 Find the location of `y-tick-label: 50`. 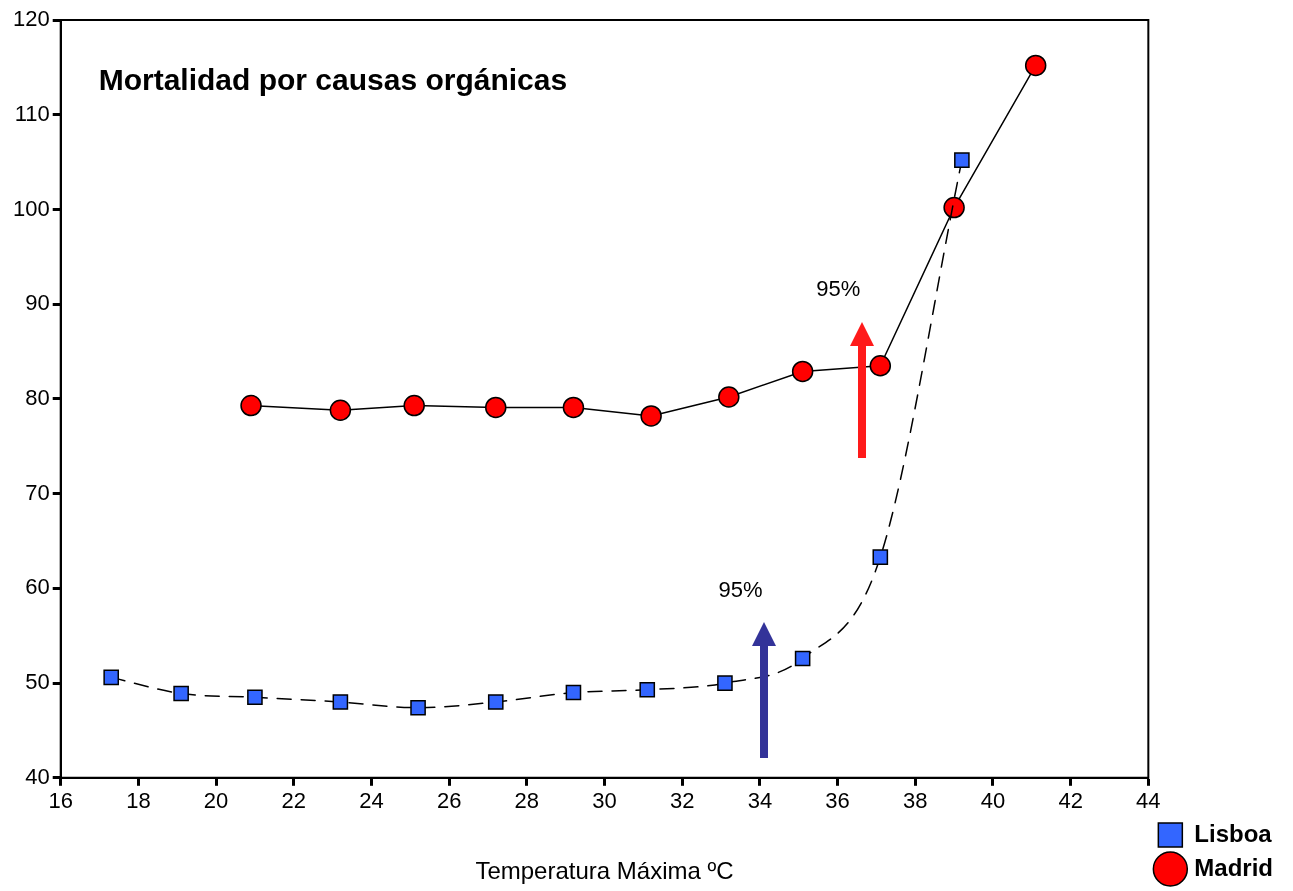

y-tick-label: 50 is located at coordinates (37, 682).